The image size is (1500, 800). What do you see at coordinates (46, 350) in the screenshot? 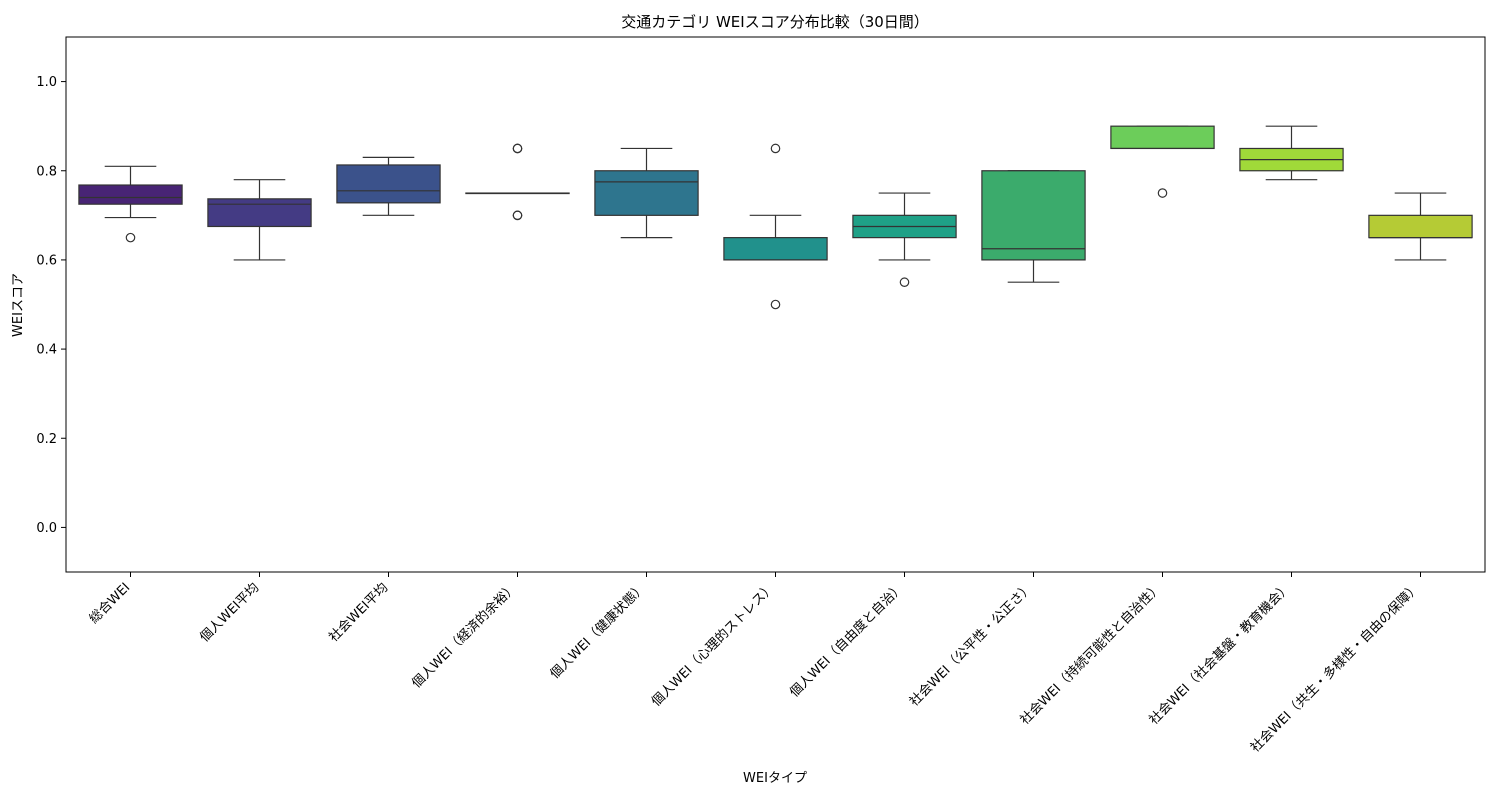
I see `y-tick-label: 0.4` at bounding box center [46, 350].